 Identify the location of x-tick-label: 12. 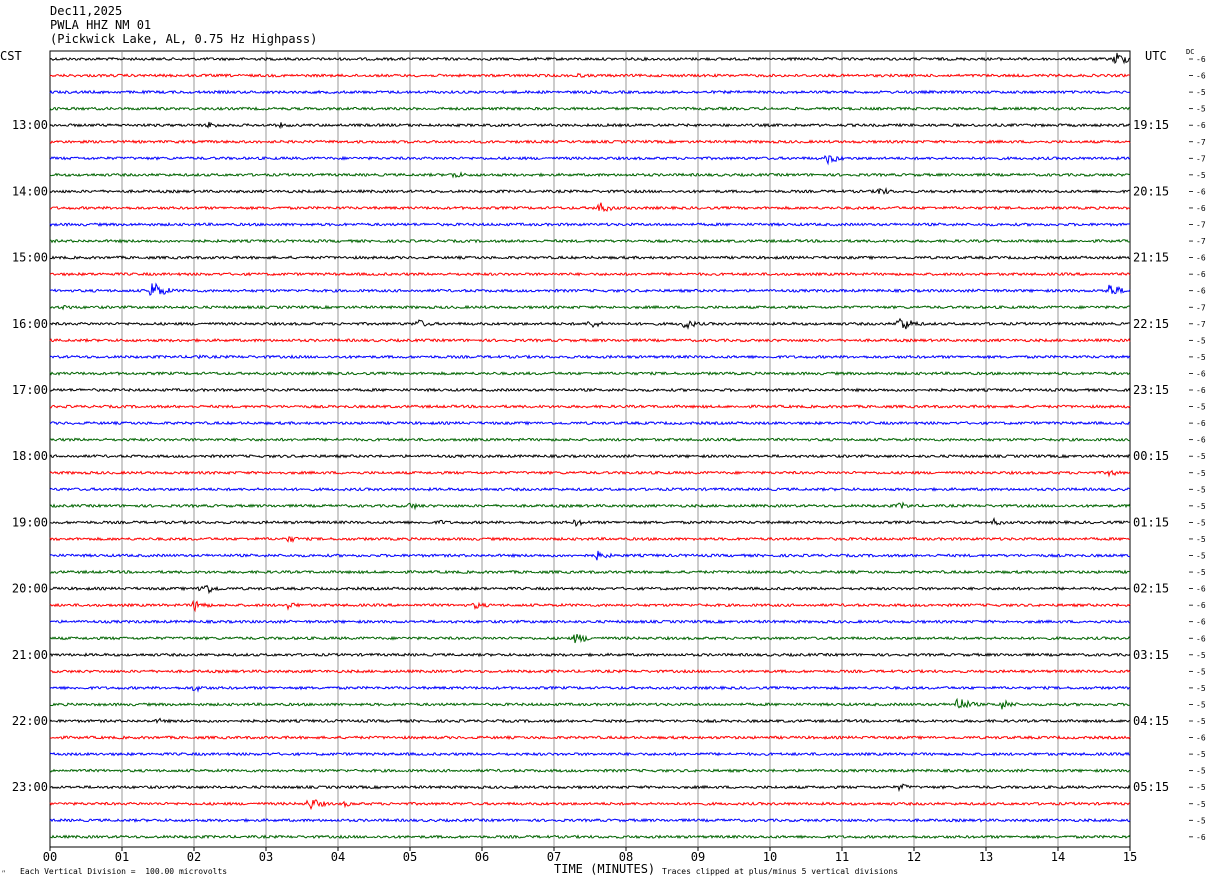
(914, 857).